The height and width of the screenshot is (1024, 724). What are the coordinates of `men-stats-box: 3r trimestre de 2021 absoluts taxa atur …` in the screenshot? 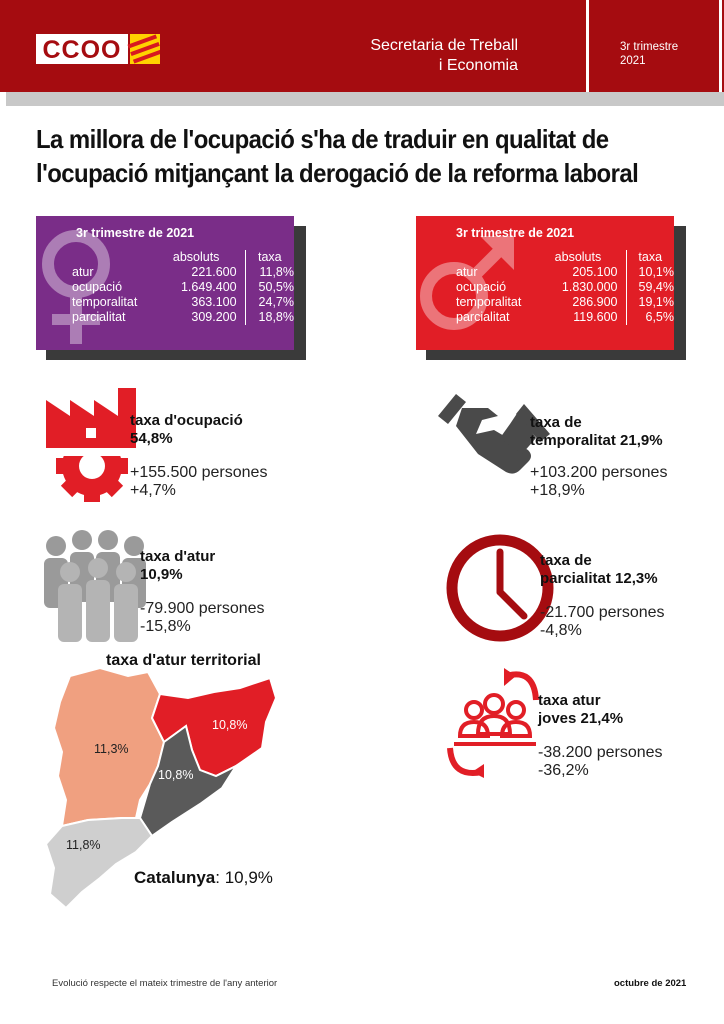 It's located at (545, 283).